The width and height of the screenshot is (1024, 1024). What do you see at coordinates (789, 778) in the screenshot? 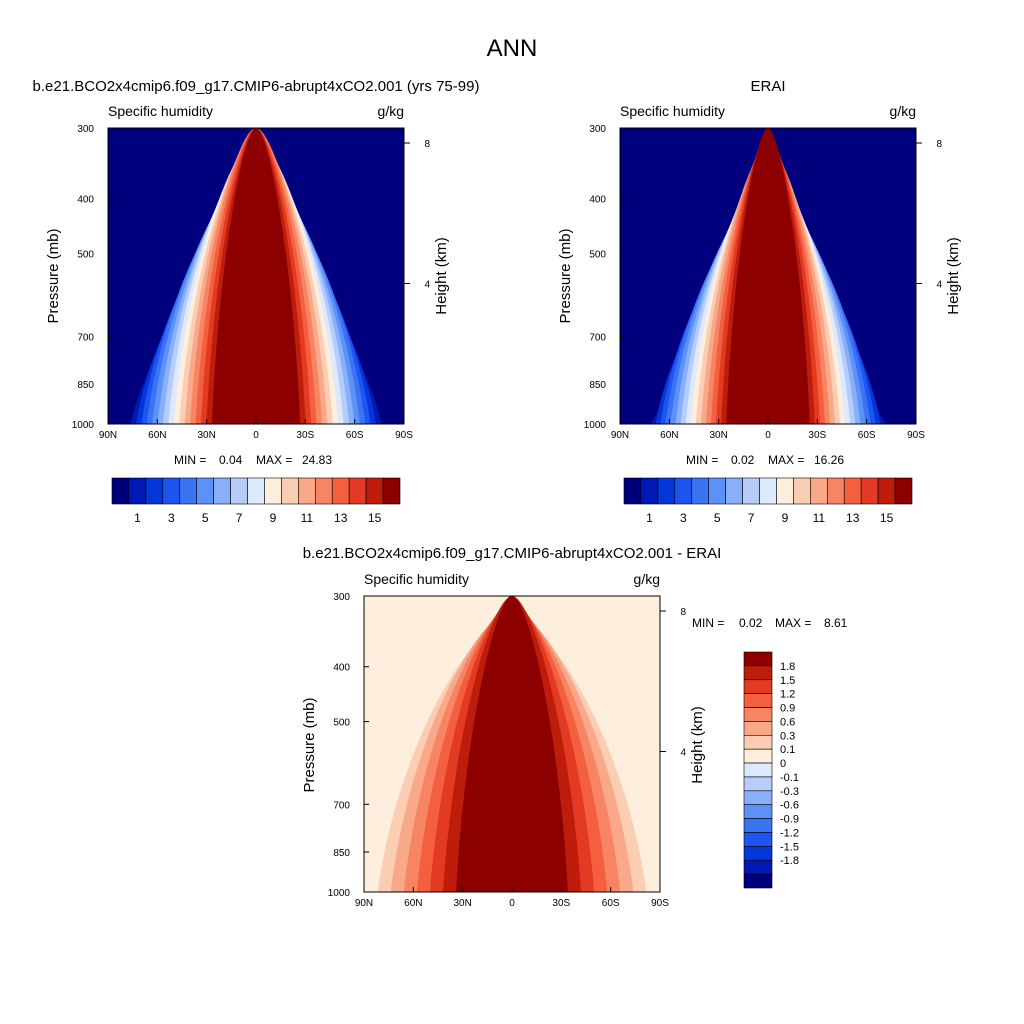
I see `colorbar-label: -0.1` at bounding box center [789, 778].